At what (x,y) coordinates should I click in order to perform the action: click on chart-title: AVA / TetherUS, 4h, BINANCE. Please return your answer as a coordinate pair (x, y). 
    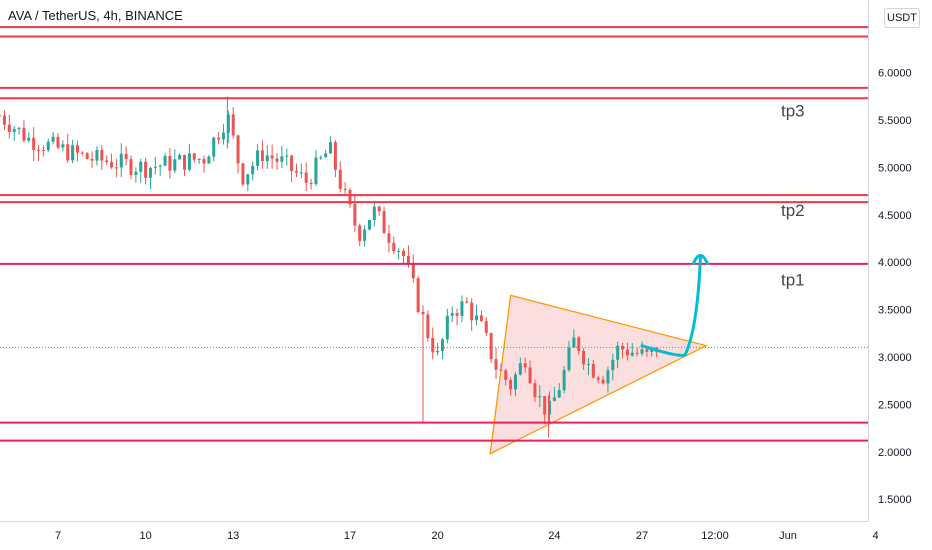
    Looking at the image, I should click on (95, 15).